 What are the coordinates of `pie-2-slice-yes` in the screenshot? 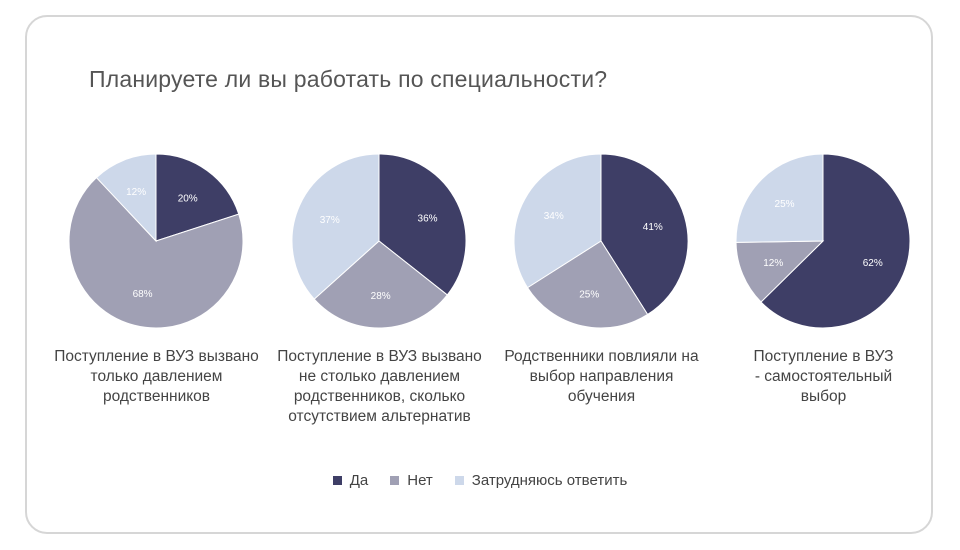 It's located at (422, 224).